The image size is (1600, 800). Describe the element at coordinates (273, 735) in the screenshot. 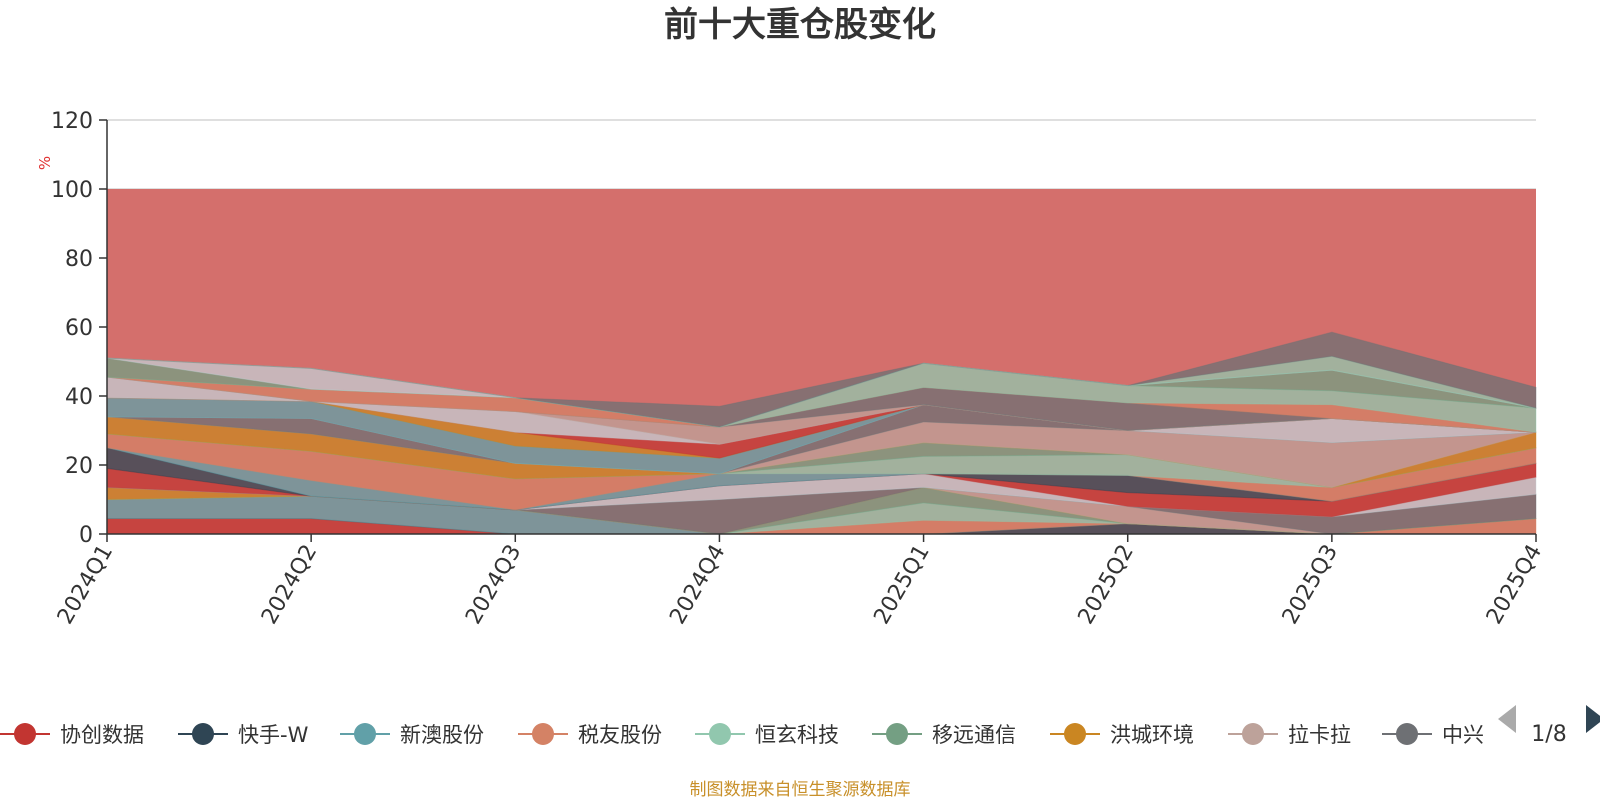

I see `legend-label: 快手-W` at that location.